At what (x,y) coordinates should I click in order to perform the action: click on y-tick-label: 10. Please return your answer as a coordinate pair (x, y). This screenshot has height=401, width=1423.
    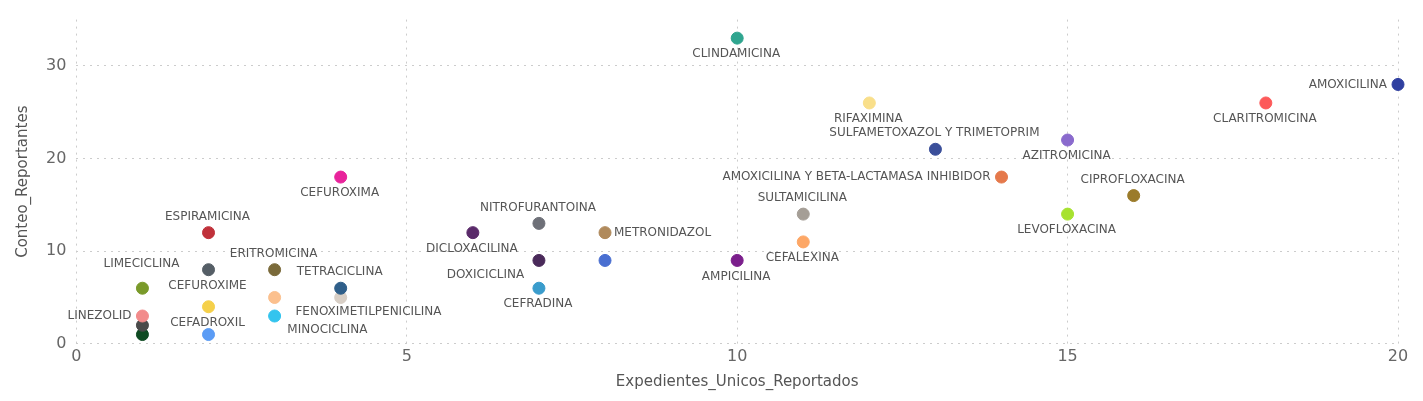
    Looking at the image, I should click on (56, 250).